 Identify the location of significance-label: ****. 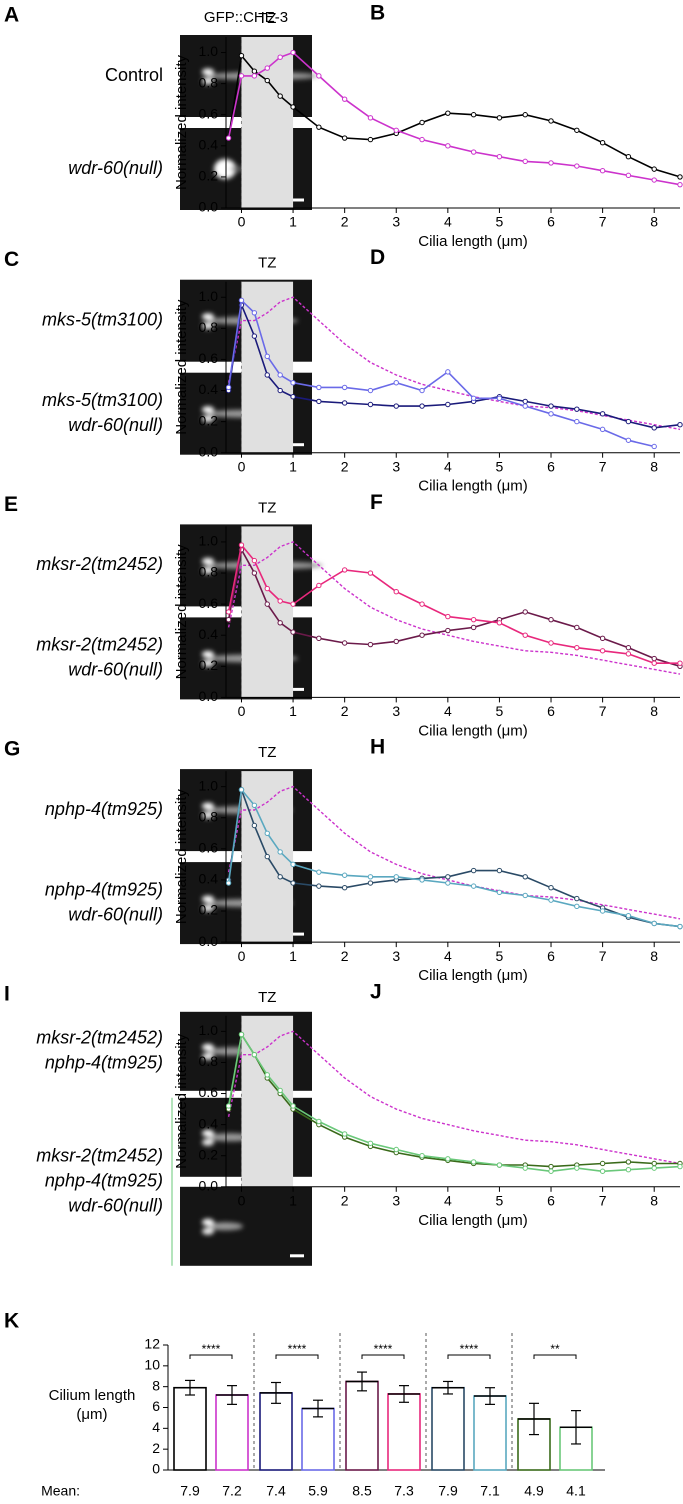
(383, 1349).